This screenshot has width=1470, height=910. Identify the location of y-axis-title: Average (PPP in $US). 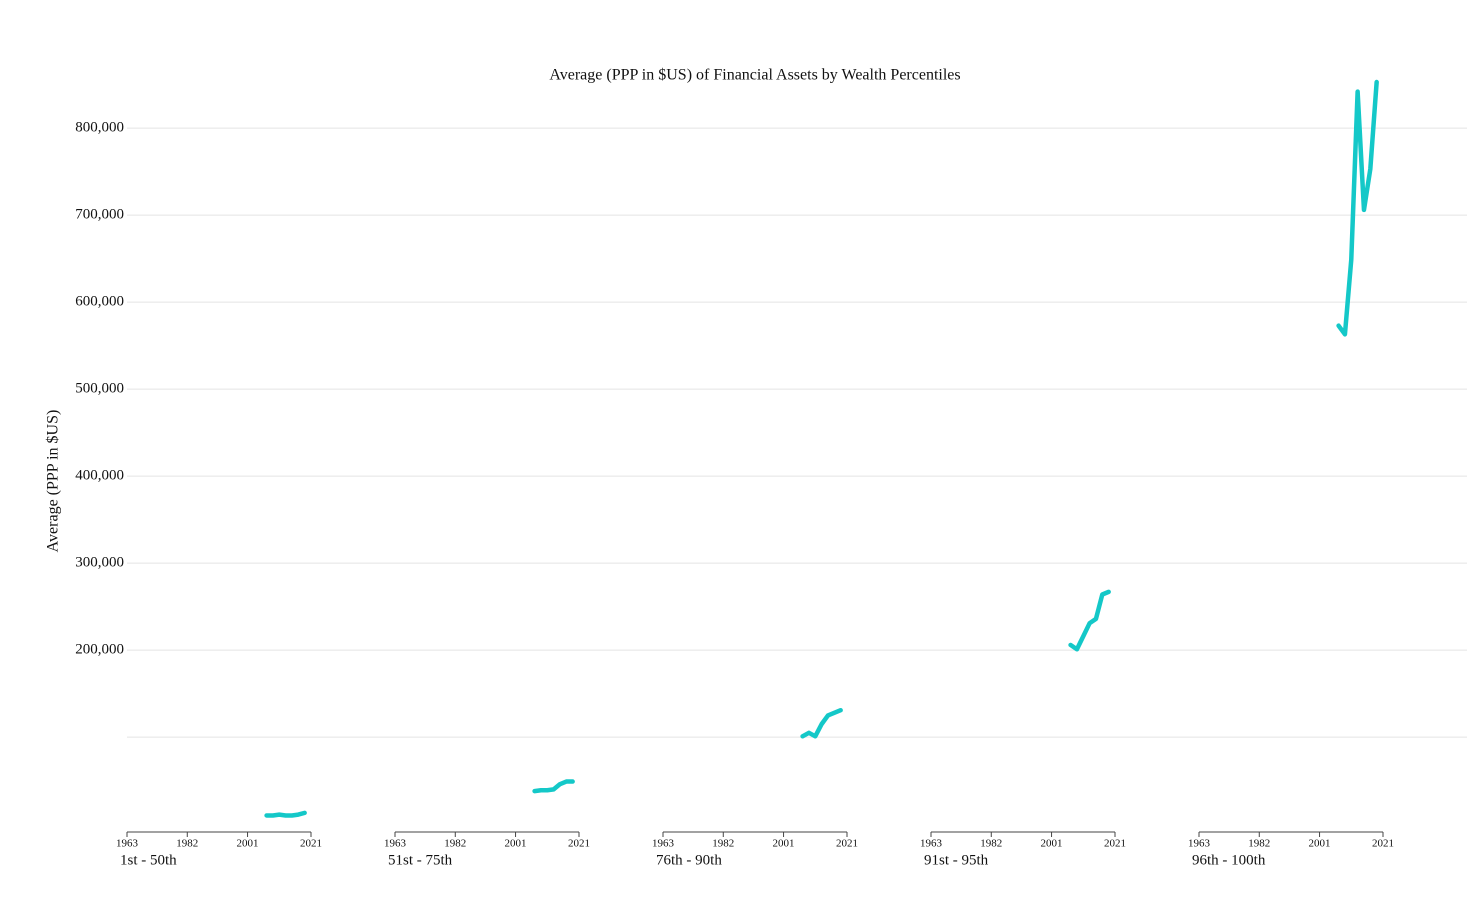
(53, 481).